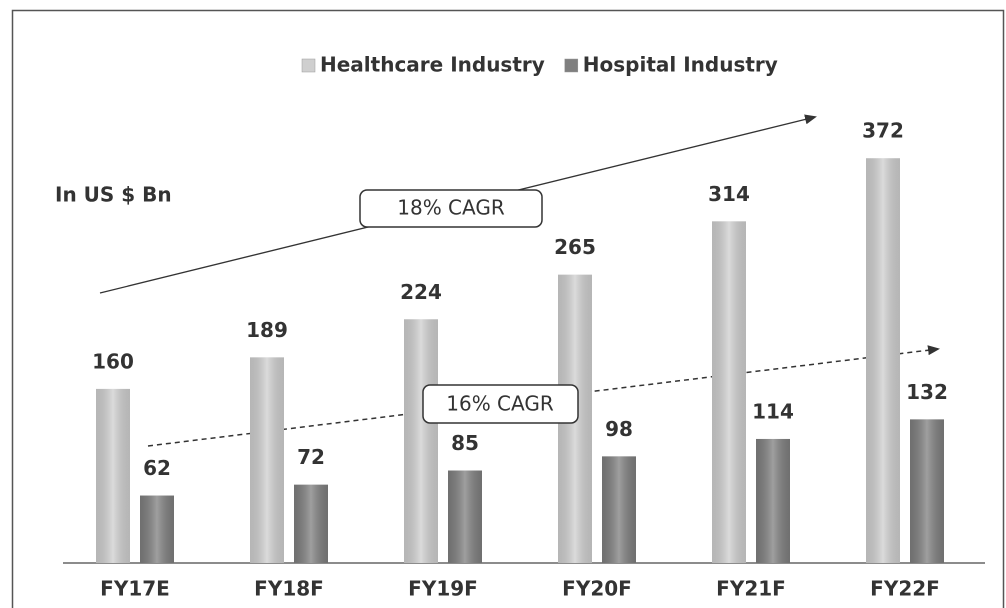  What do you see at coordinates (421, 292) in the screenshot?
I see `value-label: 224` at bounding box center [421, 292].